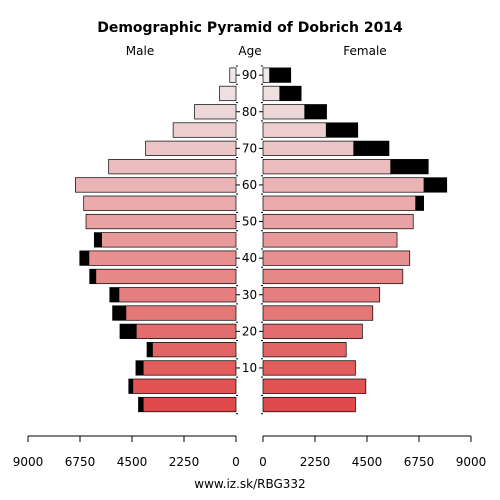 This screenshot has width=500, height=500. Describe the element at coordinates (249, 295) in the screenshot. I see `age-tick-label: 30` at that location.